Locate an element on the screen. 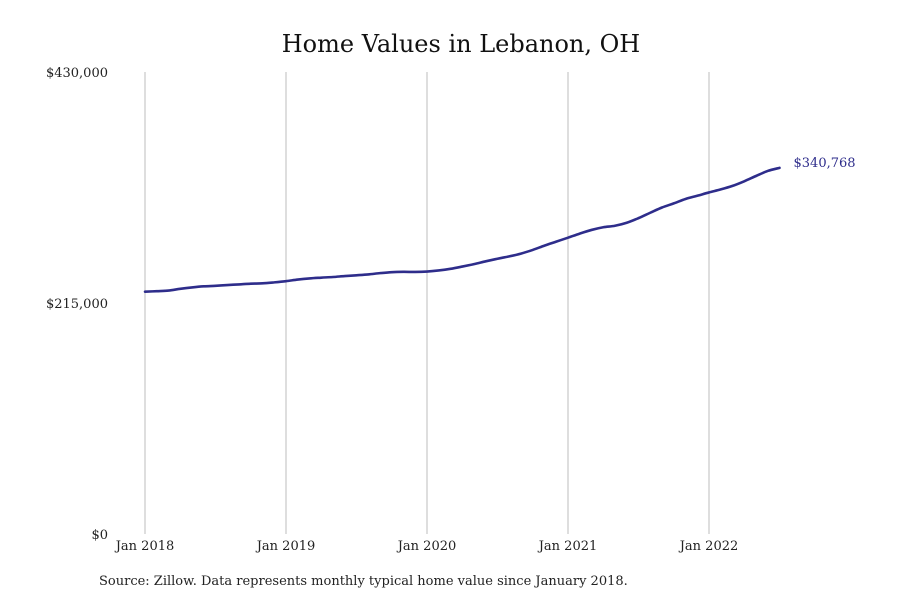 This screenshot has width=900, height=600. x-tick-label-4: Jan 2022 is located at coordinates (708, 546).